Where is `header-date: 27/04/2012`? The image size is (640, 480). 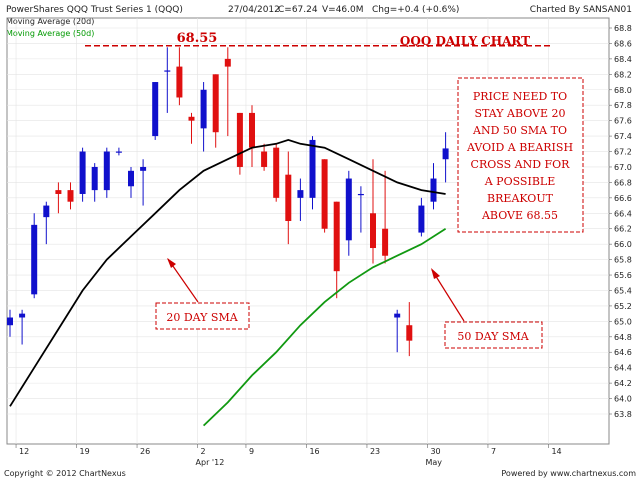
header-date: 27/04/2012 is located at coordinates (254, 10).